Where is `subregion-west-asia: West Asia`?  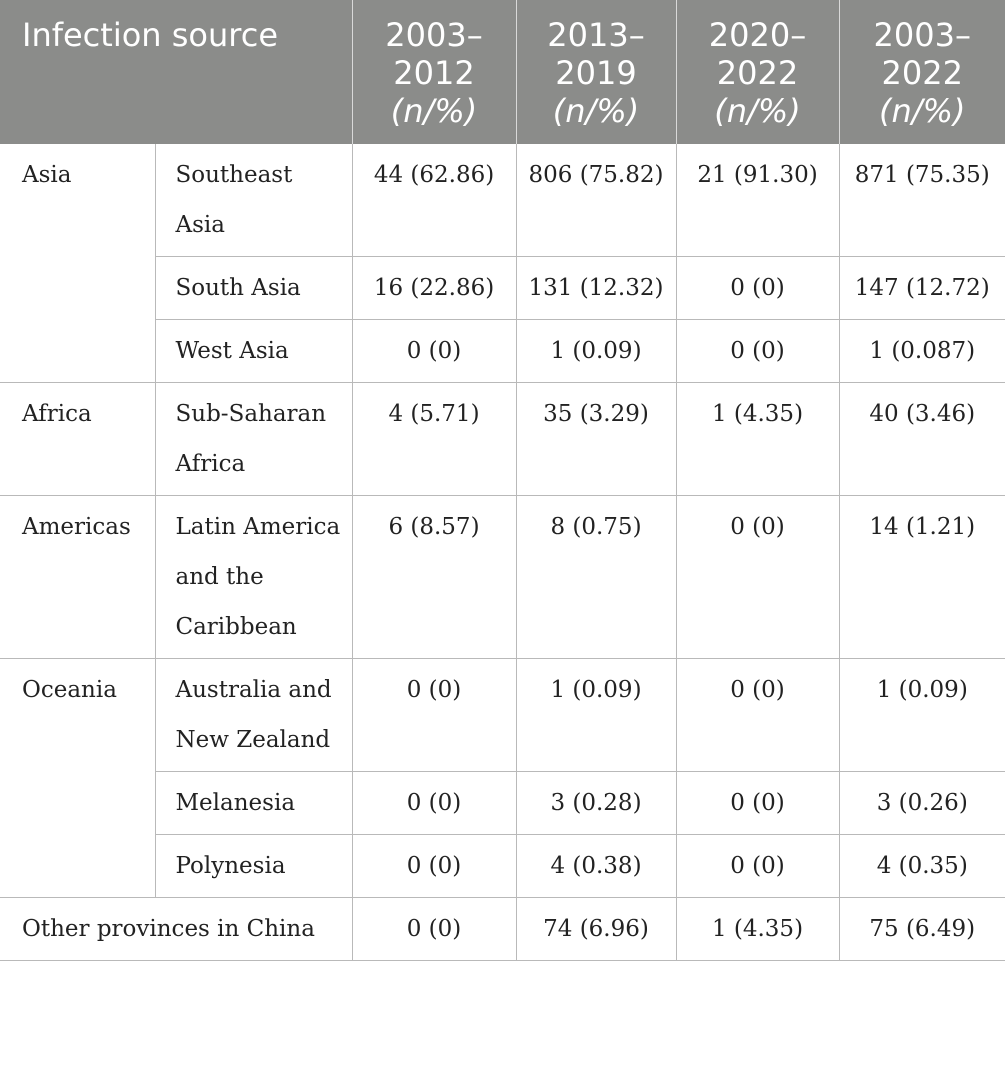
subregion-west-asia: West Asia is located at coordinates (253, 351).